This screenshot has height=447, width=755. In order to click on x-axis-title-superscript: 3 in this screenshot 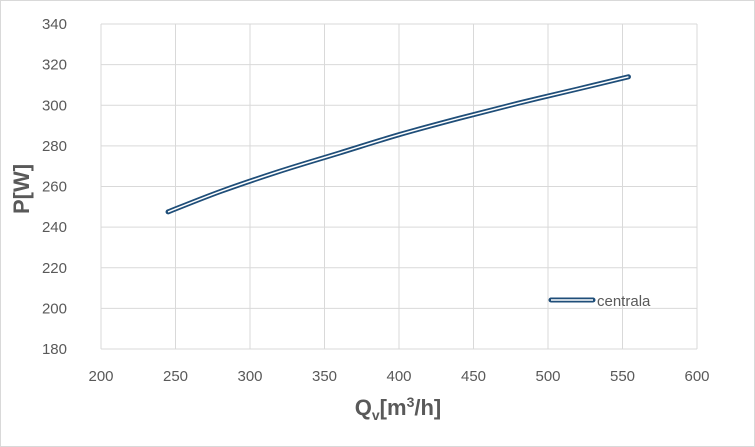, I will do `click(411, 402)`.